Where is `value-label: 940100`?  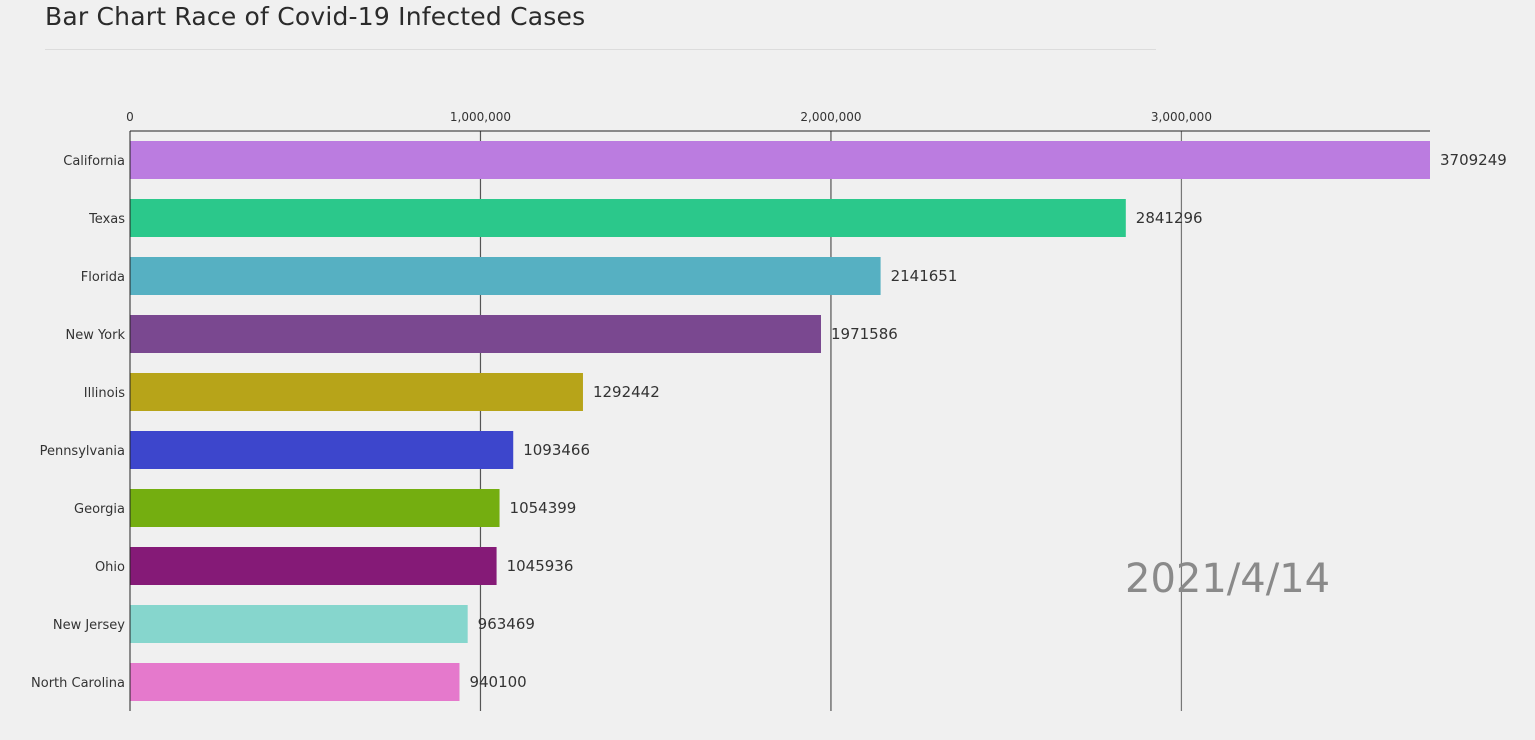
value-label: 940100 is located at coordinates (497, 682).